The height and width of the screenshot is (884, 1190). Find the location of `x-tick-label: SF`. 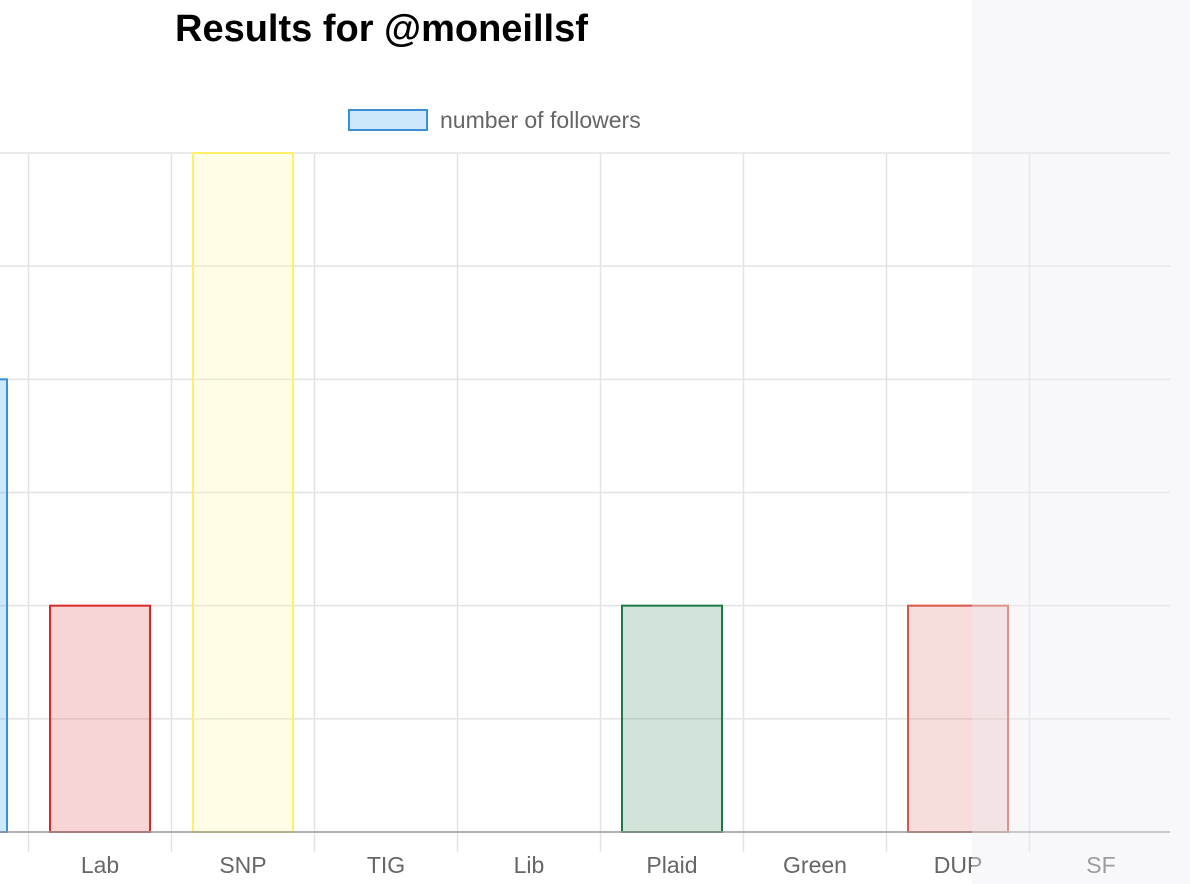

x-tick-label: SF is located at coordinates (1100, 865).